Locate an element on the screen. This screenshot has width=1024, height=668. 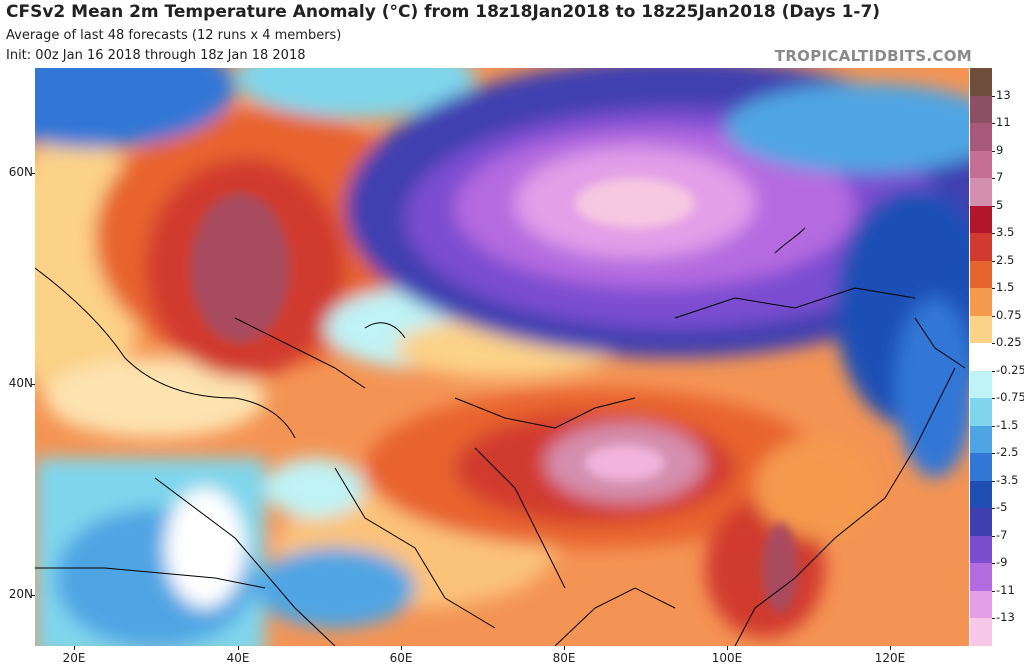
colorbar is located at coordinates (981, 357).